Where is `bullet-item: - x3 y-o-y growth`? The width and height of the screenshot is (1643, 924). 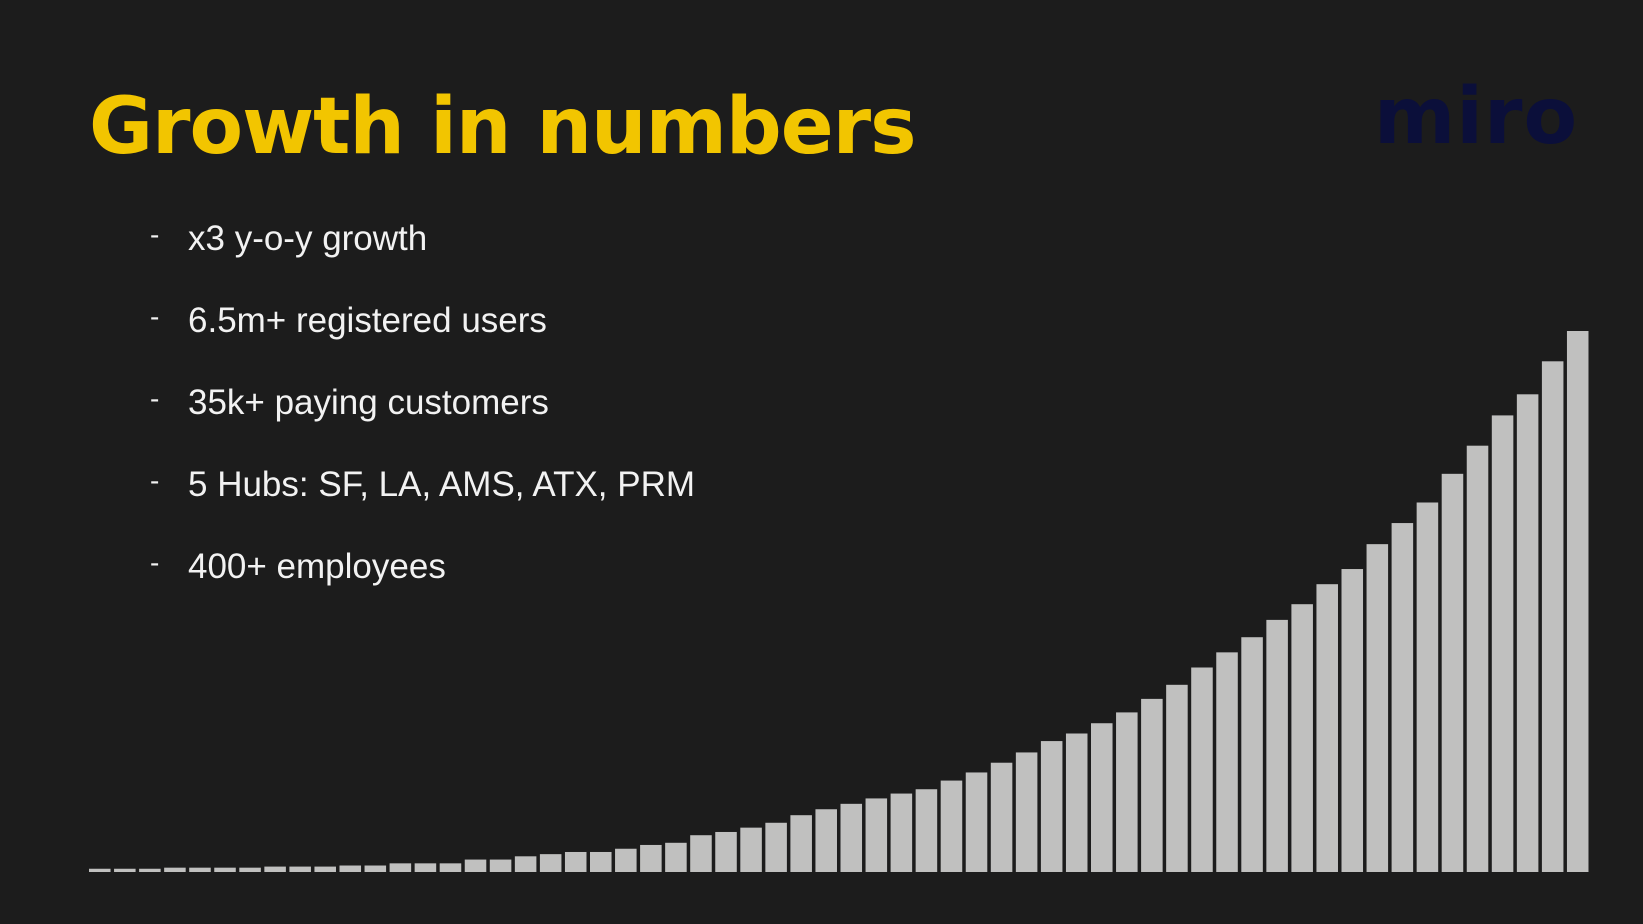 bullet-item: - x3 y-o-y growth is located at coordinates (422, 259).